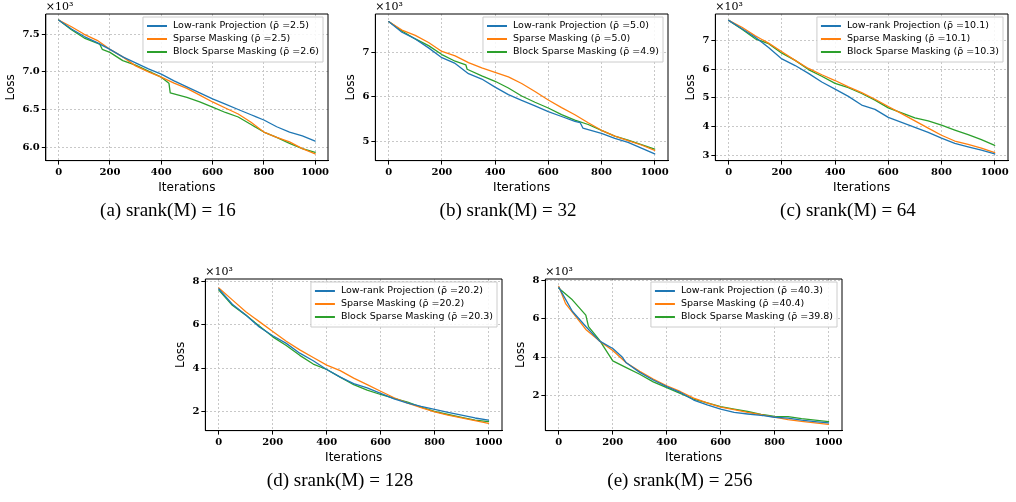 Image resolution: width=1016 pixels, height=502 pixels. What do you see at coordinates (240, 25) in the screenshot?
I see `legend-label: Low-rank Projection (ρ̄ =2.5)` at bounding box center [240, 25].